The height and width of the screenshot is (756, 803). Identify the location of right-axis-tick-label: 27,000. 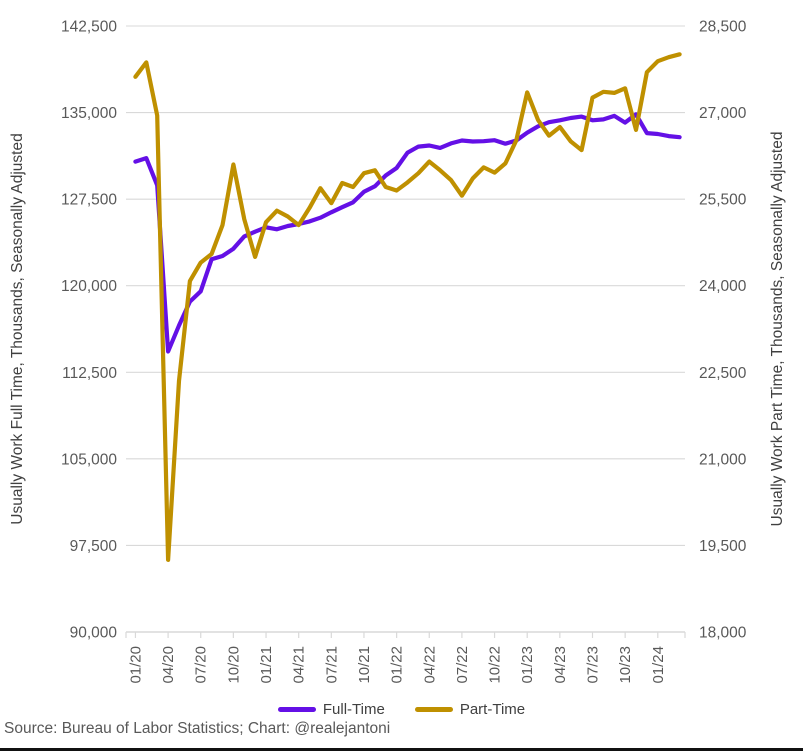
(723, 113).